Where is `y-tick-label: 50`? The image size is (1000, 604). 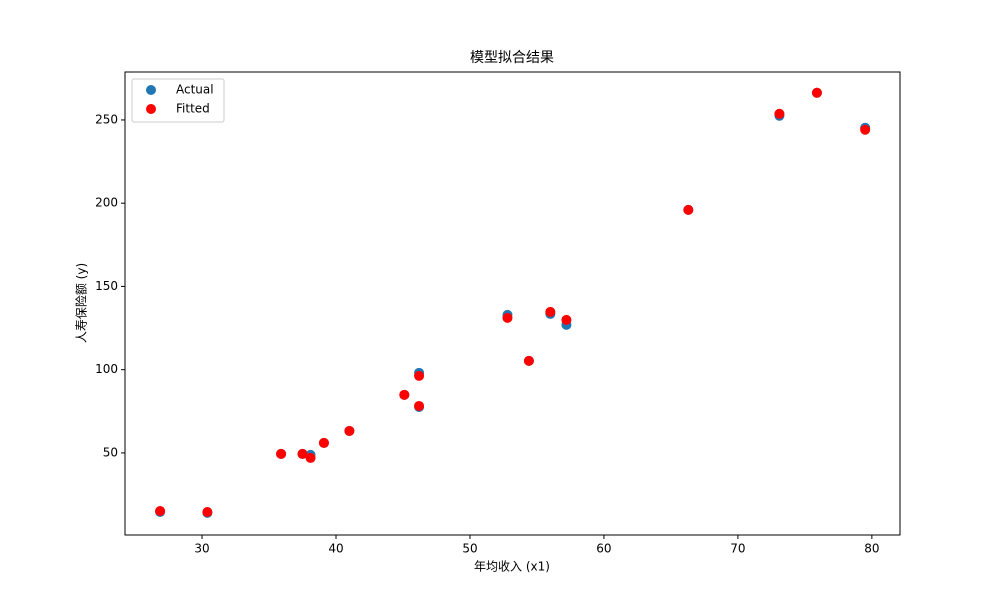
y-tick-label: 50 is located at coordinates (110, 452).